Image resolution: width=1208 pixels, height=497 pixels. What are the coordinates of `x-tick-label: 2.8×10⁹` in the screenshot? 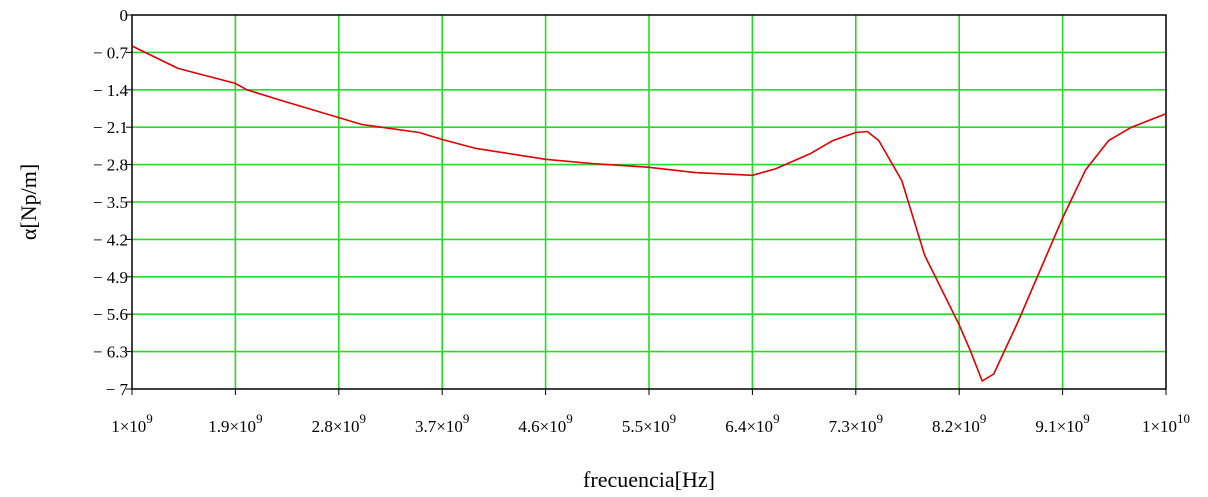 It's located at (339, 423).